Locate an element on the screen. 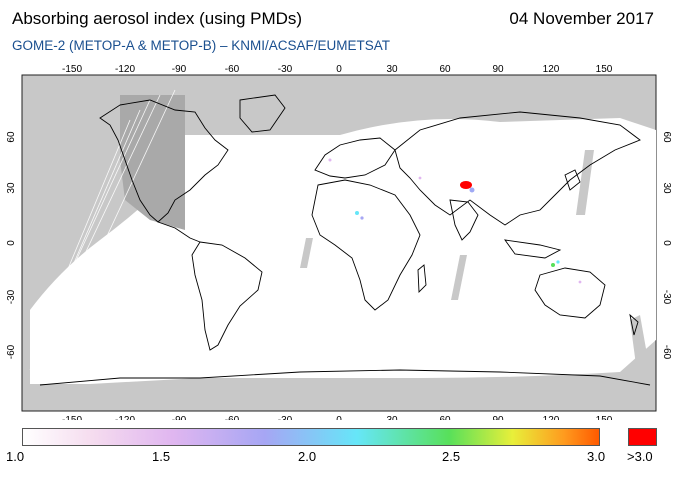 The width and height of the screenshot is (676, 480). aerosol-hotspot-south-asia is located at coordinates (466, 185).